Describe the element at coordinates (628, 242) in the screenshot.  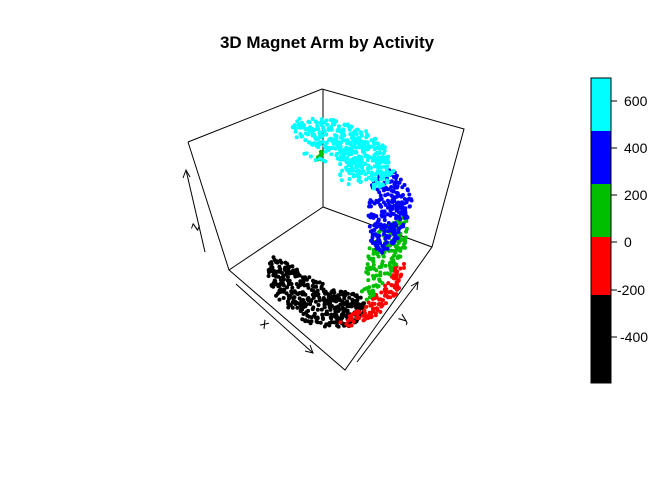
I see `colorbar-tick-label: 0` at that location.